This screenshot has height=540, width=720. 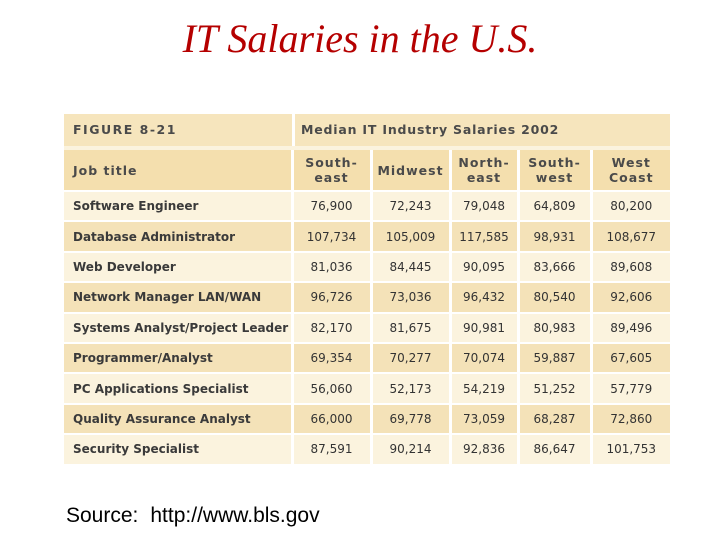 I want to click on salary-cell: 57,779, so click(x=629, y=388).